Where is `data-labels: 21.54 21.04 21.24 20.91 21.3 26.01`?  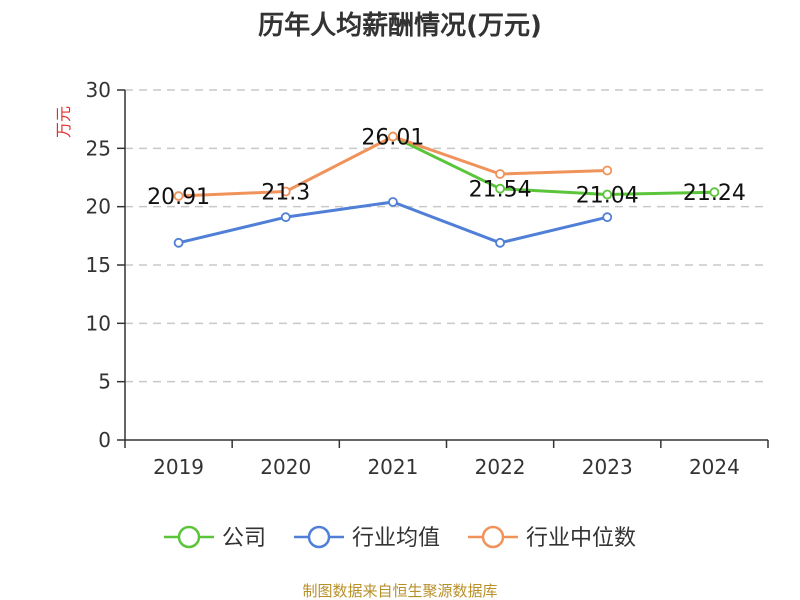
data-labels: 21.54 21.04 21.24 20.91 21.3 26.01 is located at coordinates (446, 168).